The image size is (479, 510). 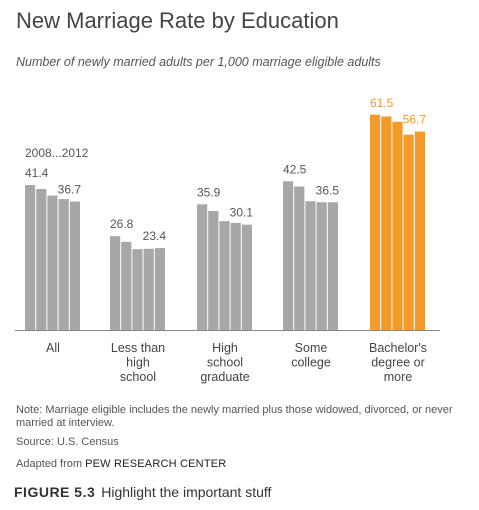 What do you see at coordinates (202, 267) in the screenshot?
I see `bar-3-2008` at bounding box center [202, 267].